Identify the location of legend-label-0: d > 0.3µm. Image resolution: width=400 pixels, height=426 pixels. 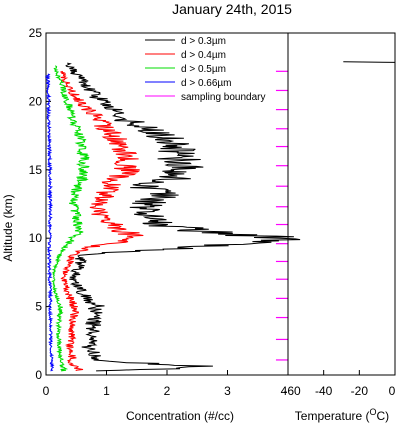
(203, 41).